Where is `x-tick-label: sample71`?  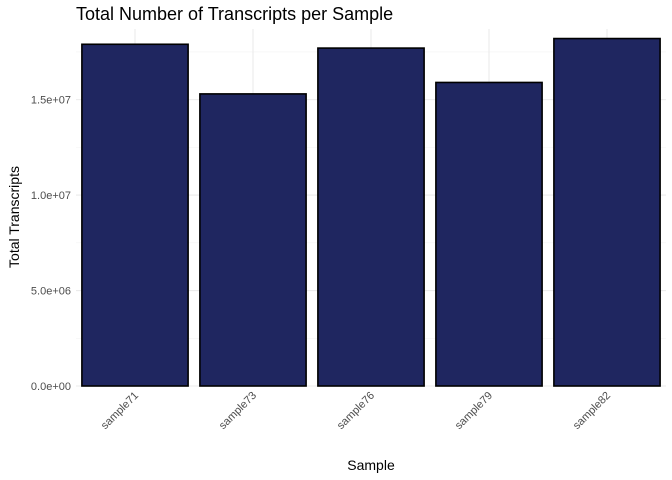
x-tick-label: sample71 is located at coordinates (120, 411).